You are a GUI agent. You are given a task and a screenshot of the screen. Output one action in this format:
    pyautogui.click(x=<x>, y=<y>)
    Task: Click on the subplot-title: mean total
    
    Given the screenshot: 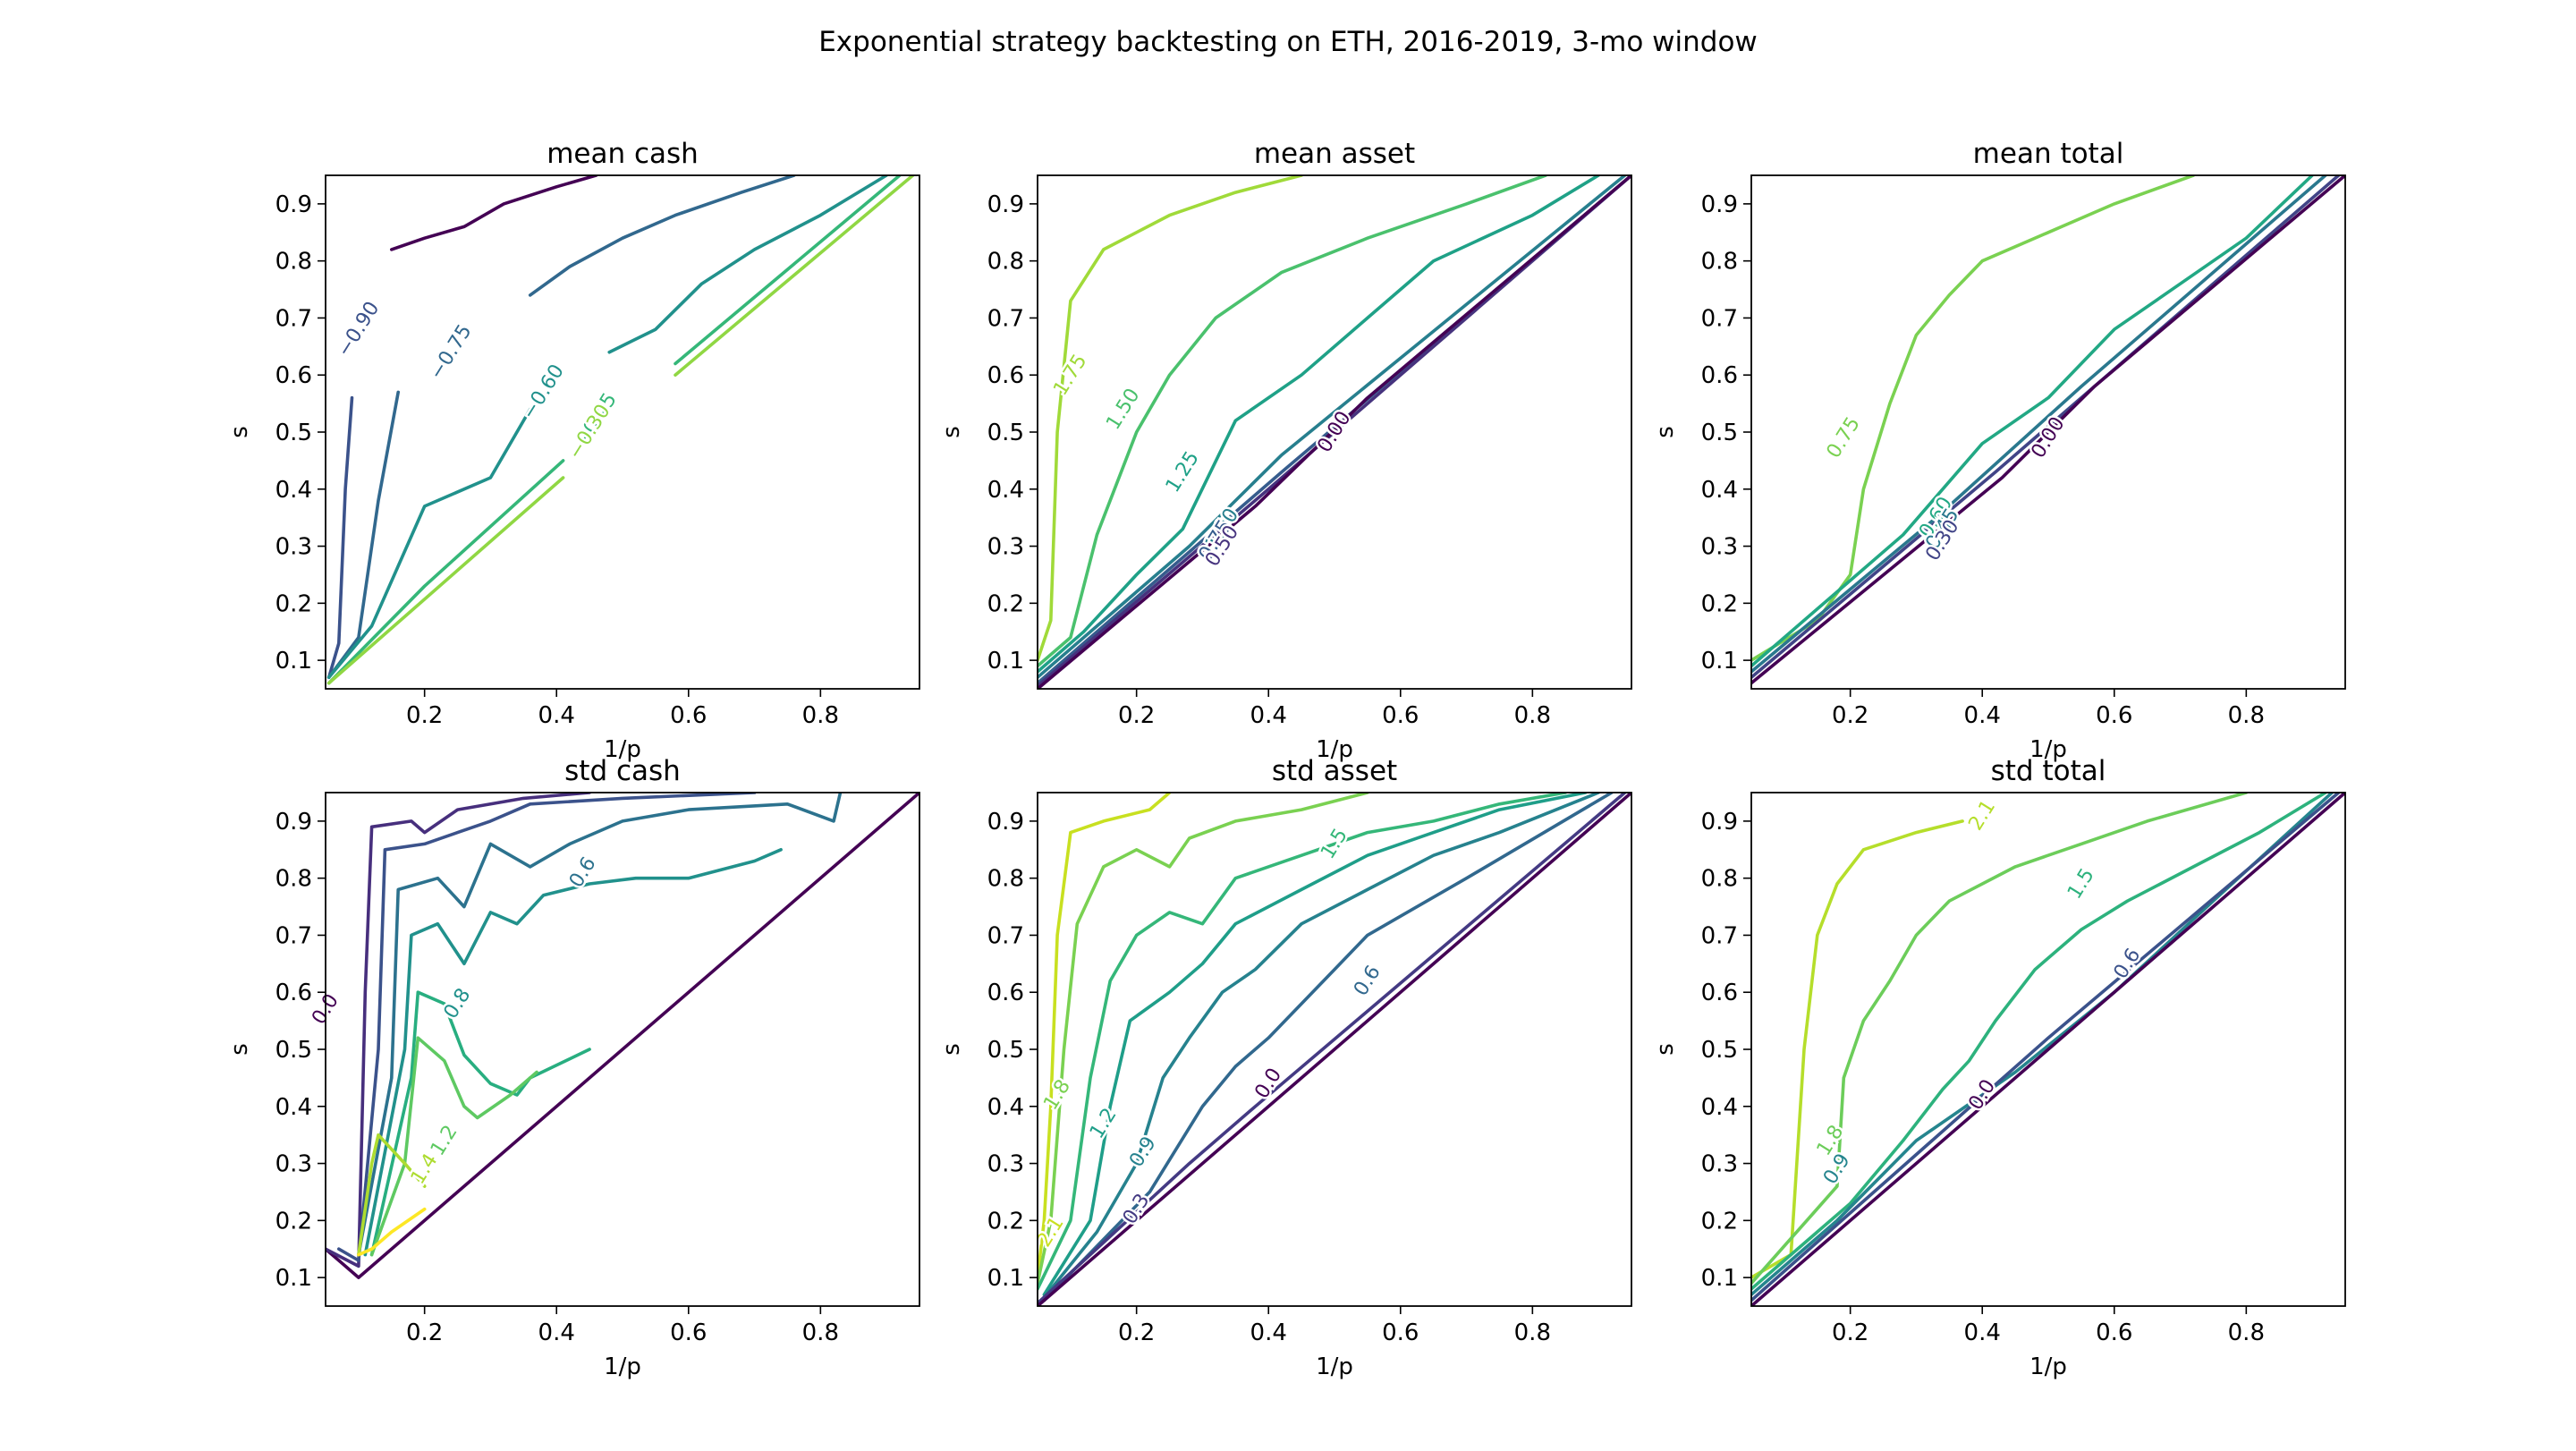 What is the action you would take?
    pyautogui.click(x=2048, y=154)
    